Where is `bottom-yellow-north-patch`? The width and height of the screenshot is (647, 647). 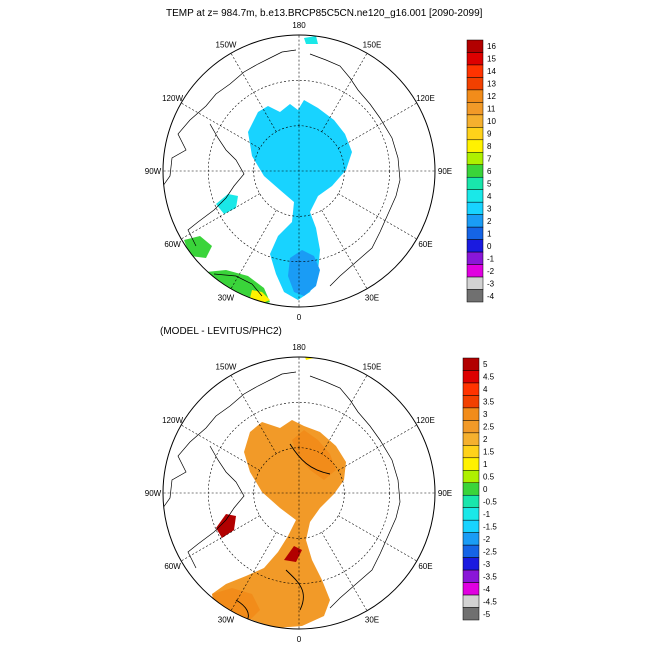
bottom-yellow-north-patch is located at coordinates (309, 358).